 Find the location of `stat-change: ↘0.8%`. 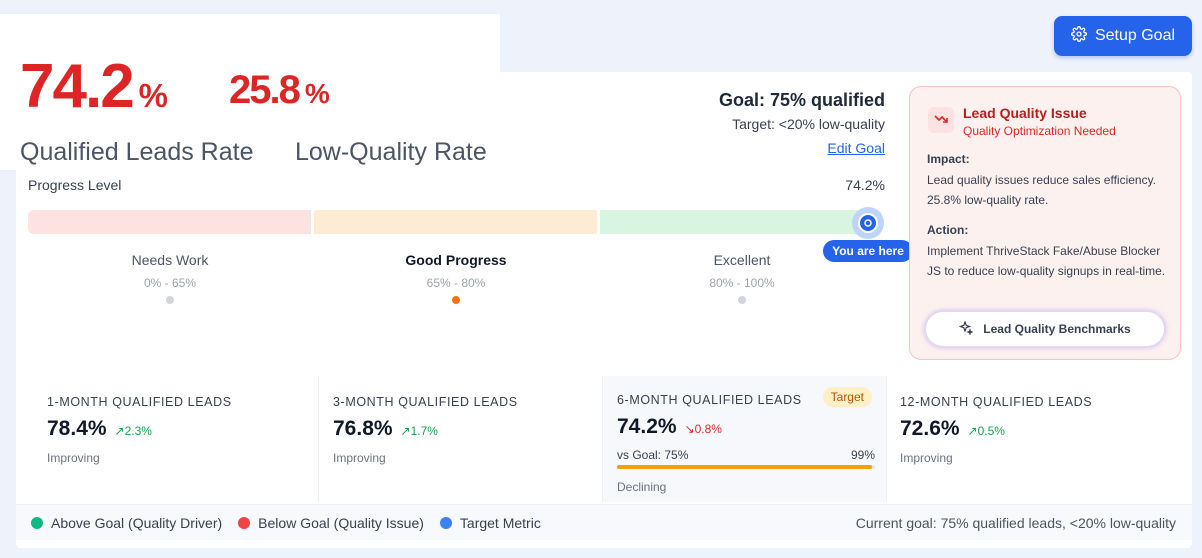

stat-change: ↘0.8% is located at coordinates (703, 429).